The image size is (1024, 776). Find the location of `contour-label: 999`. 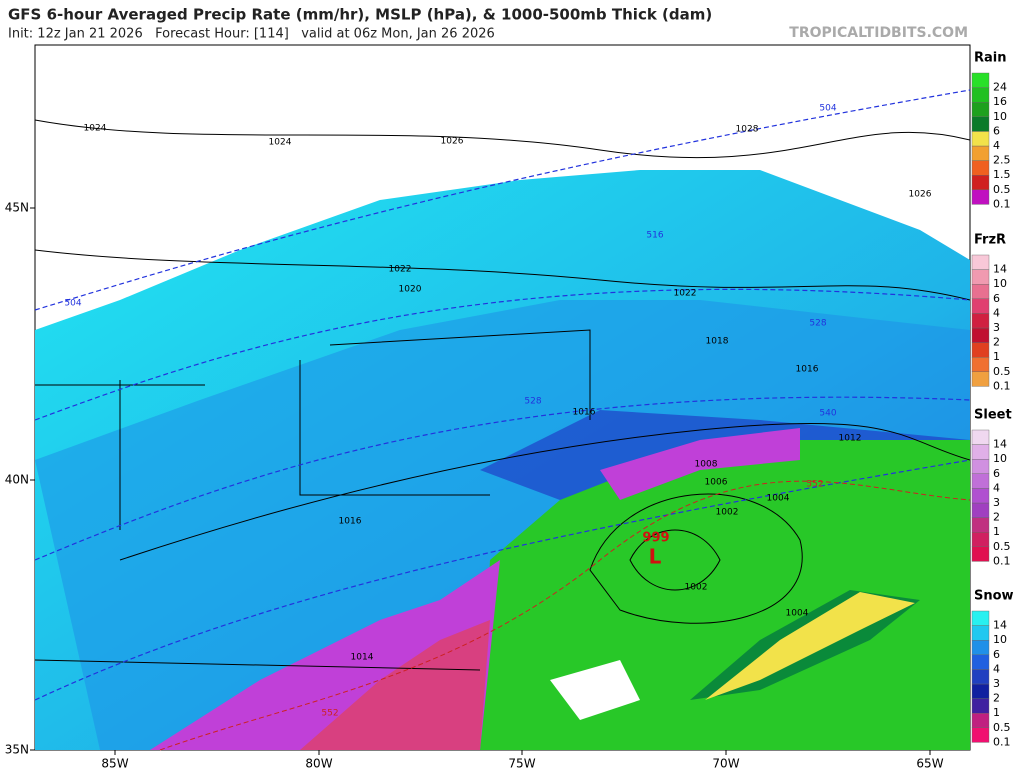

contour-label: 999 is located at coordinates (655, 538).